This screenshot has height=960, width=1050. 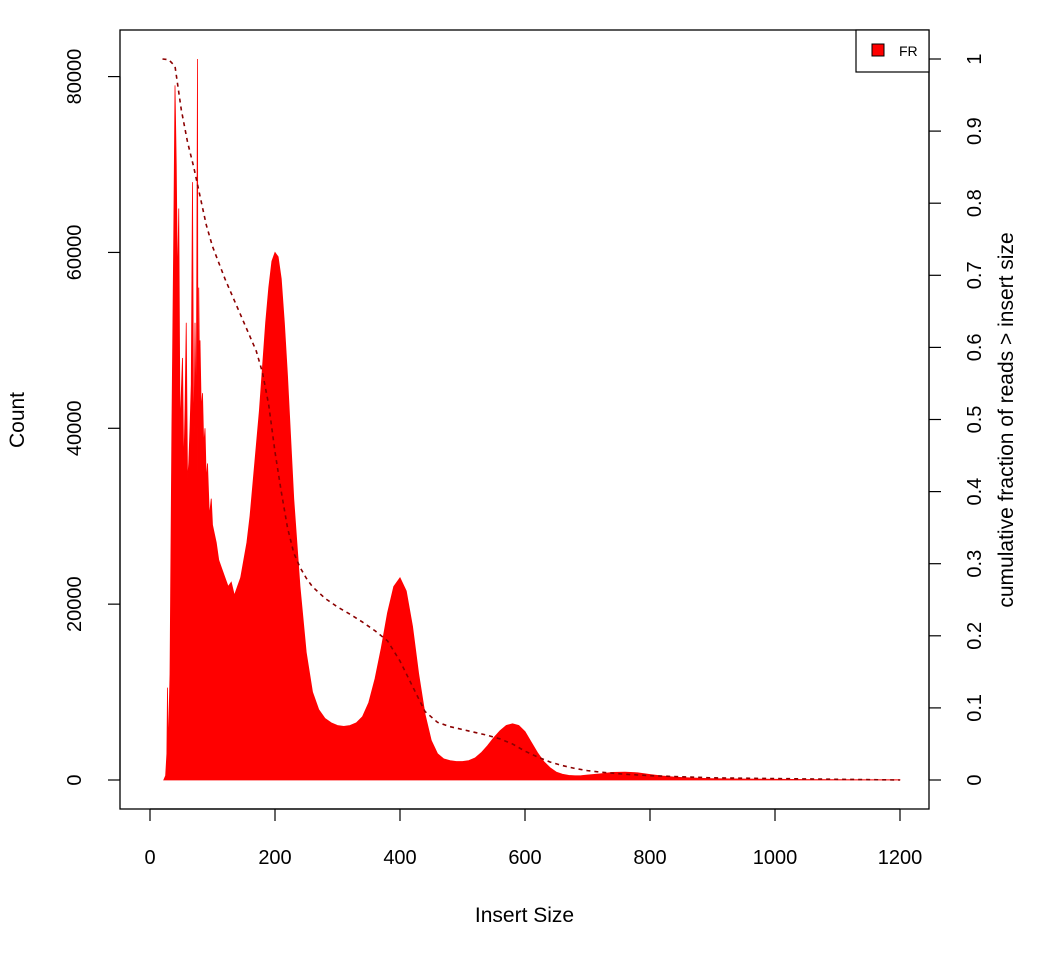 What do you see at coordinates (975, 420) in the screenshot?
I see `y2-tick-label: 0.5` at bounding box center [975, 420].